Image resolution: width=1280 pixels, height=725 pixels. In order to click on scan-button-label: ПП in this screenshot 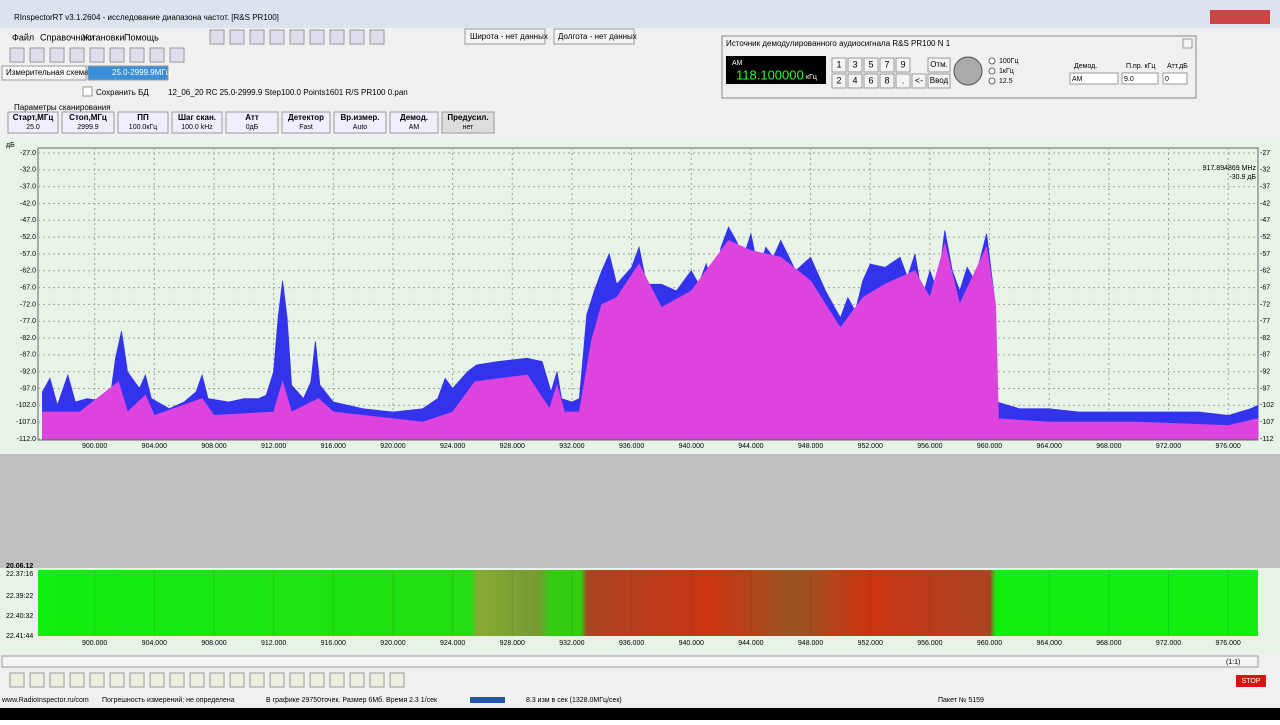, I will do `click(143, 117)`.